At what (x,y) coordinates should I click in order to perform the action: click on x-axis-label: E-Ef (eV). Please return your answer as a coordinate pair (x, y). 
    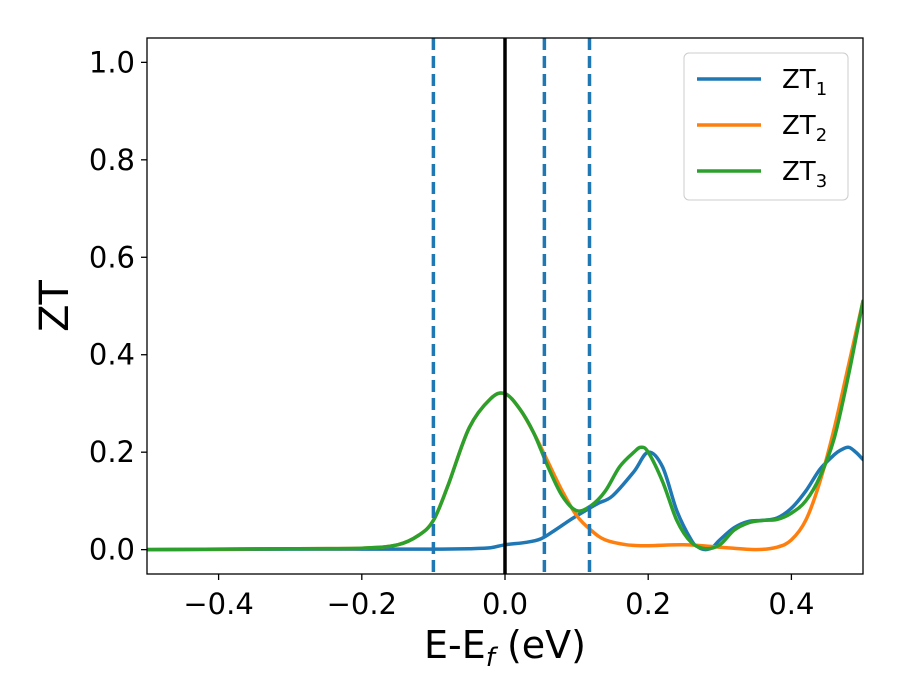
    Looking at the image, I should click on (505, 648).